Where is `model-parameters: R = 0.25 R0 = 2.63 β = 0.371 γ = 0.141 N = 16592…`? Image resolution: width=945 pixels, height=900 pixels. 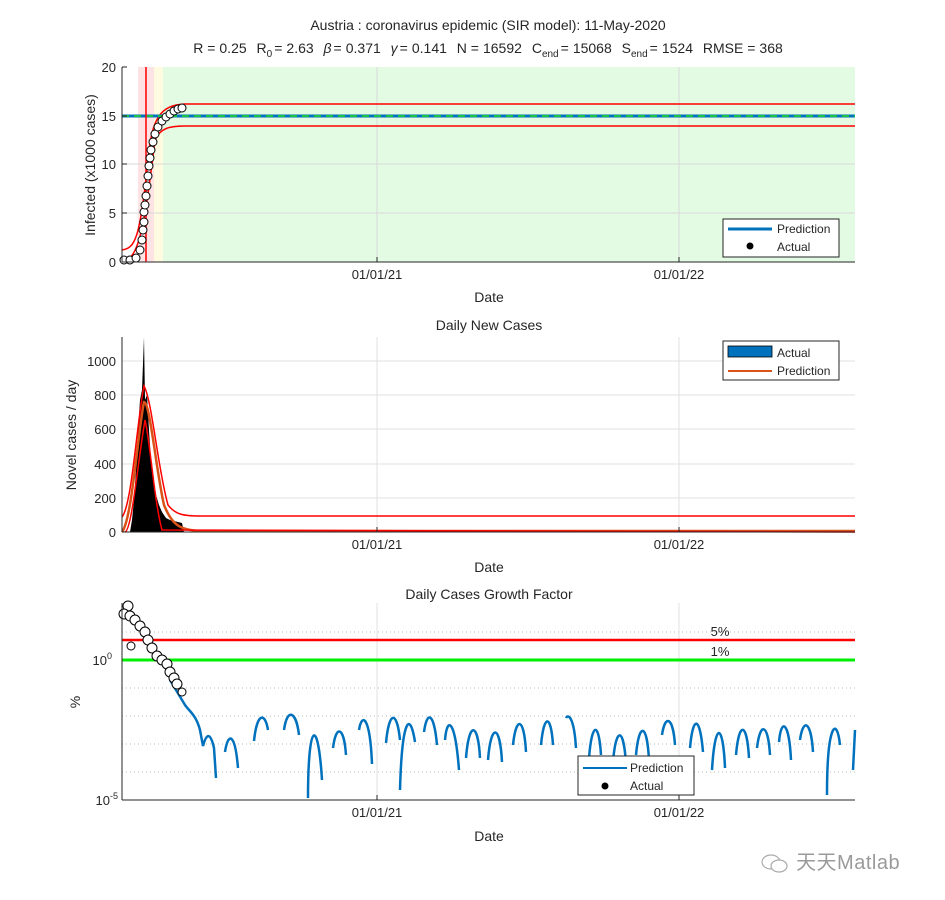
model-parameters: R = 0.25 R0 = 2.63 β = 0.371 γ = 0.141 N = 16592… is located at coordinates (488, 50).